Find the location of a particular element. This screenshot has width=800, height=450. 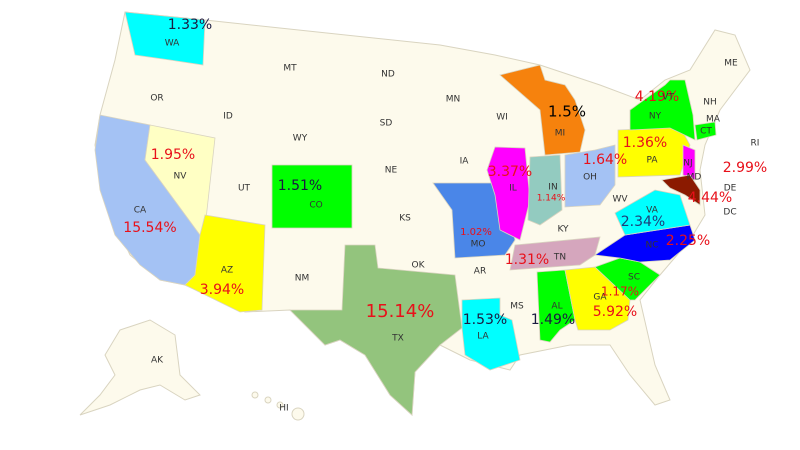

state-percentage: 4.44% is located at coordinates (710, 198).